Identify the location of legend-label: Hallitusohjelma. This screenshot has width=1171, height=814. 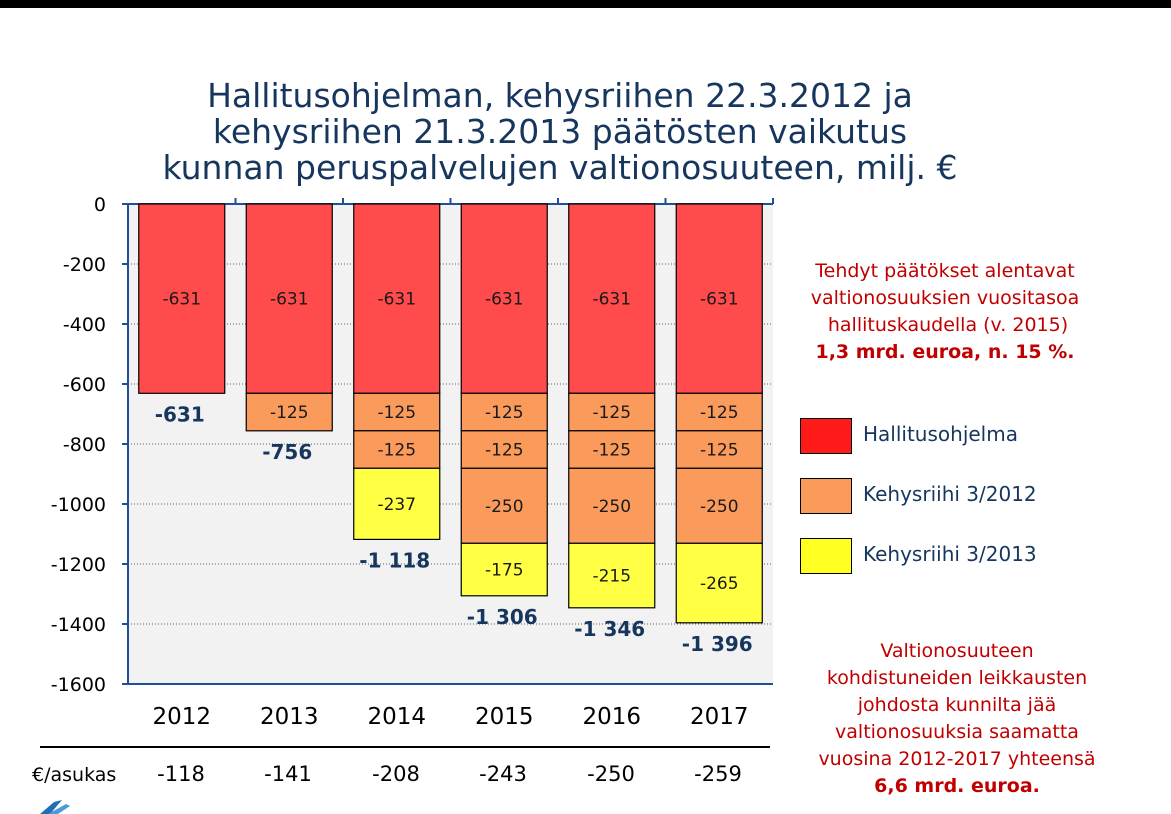
(940, 434).